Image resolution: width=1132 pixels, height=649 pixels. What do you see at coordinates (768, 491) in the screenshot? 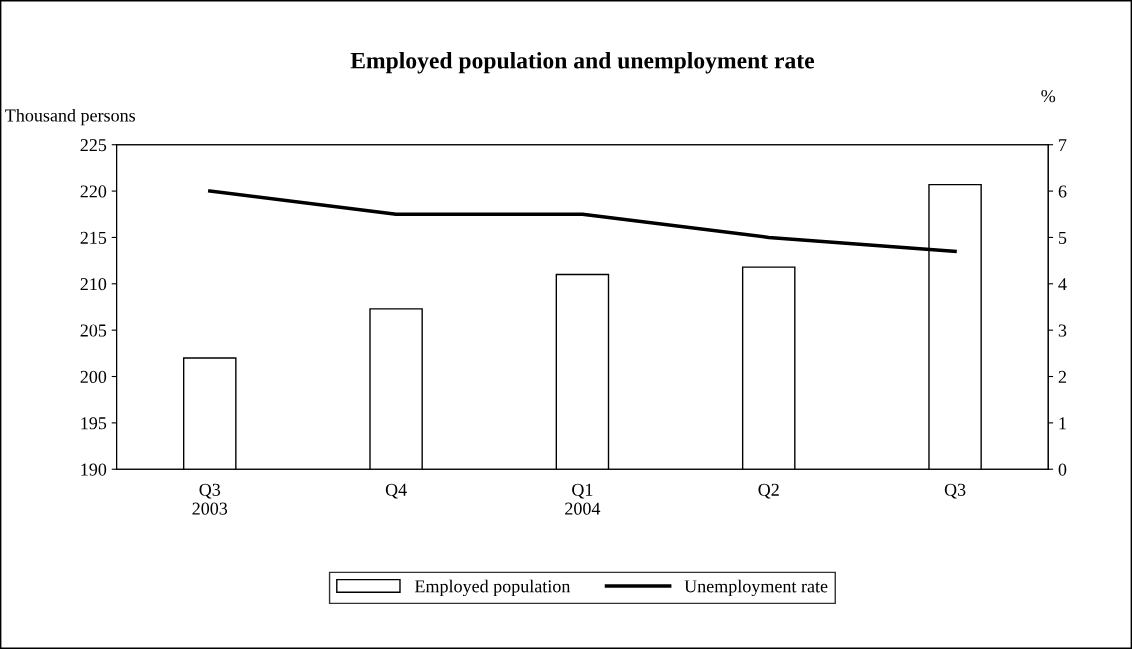
I see `x-tick-label: Q2` at bounding box center [768, 491].